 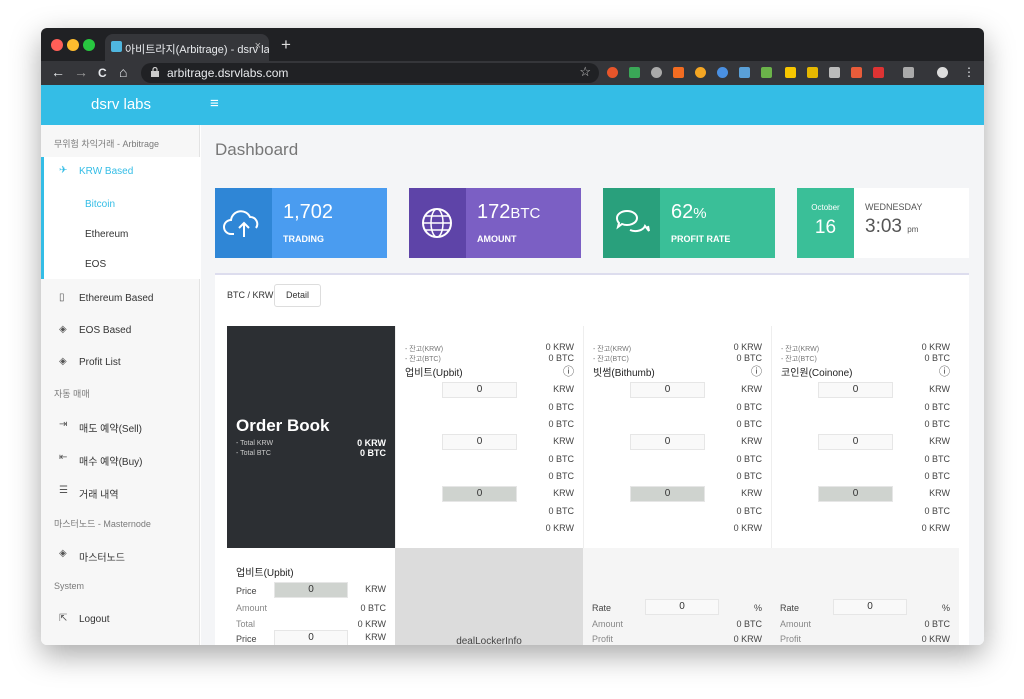 What do you see at coordinates (512, 105) in the screenshot?
I see `app-header: dsrv labs ≡` at bounding box center [512, 105].